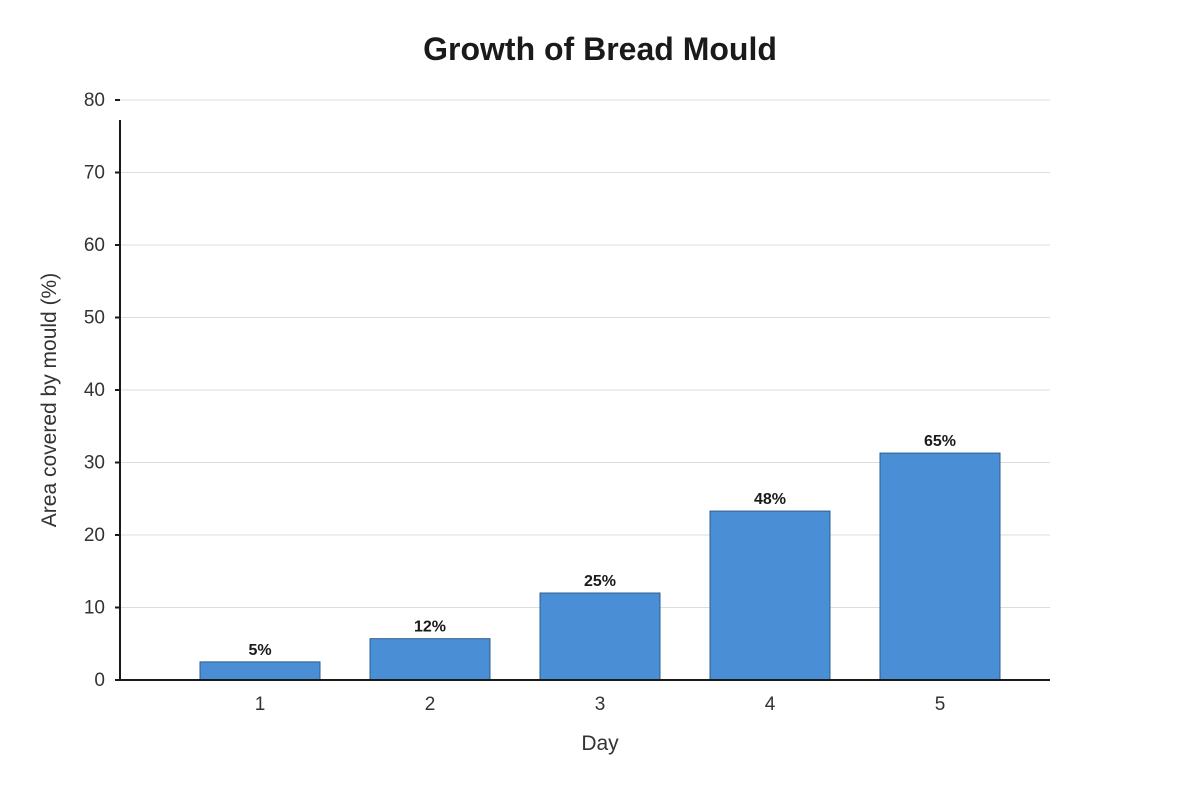  Describe the element at coordinates (94, 245) in the screenshot. I see `y-tick-label: 60` at that location.